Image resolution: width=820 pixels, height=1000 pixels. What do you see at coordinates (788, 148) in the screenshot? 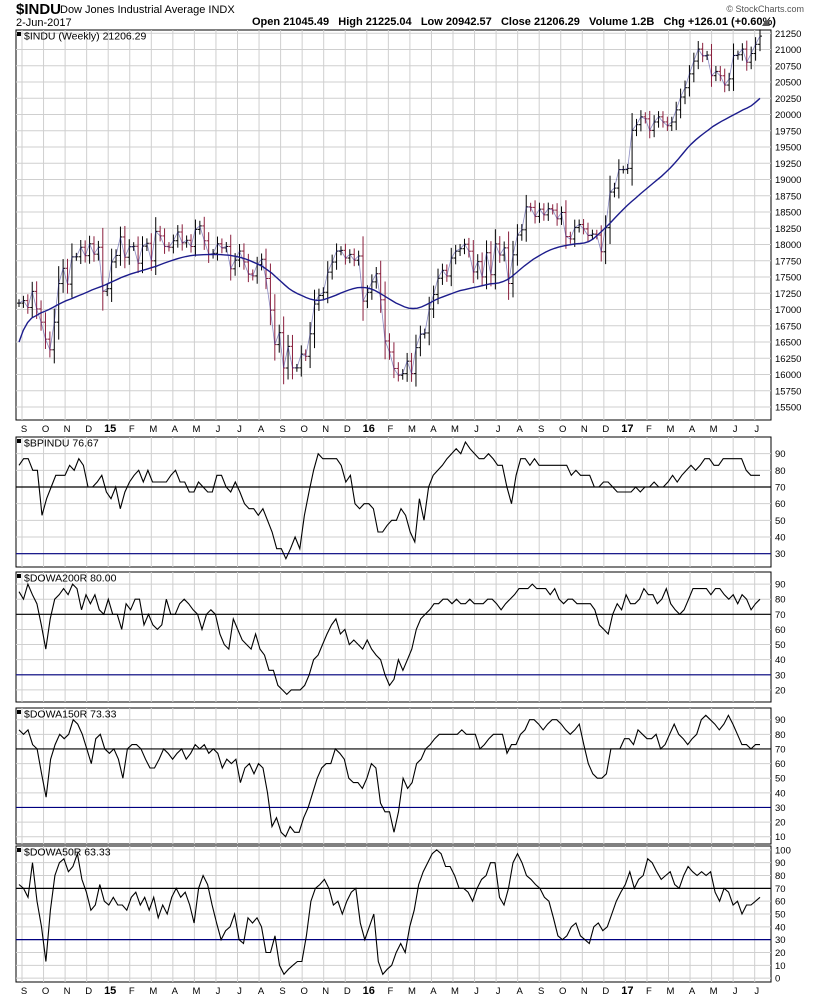
I see `y-tick-label: 19500` at bounding box center [788, 148].